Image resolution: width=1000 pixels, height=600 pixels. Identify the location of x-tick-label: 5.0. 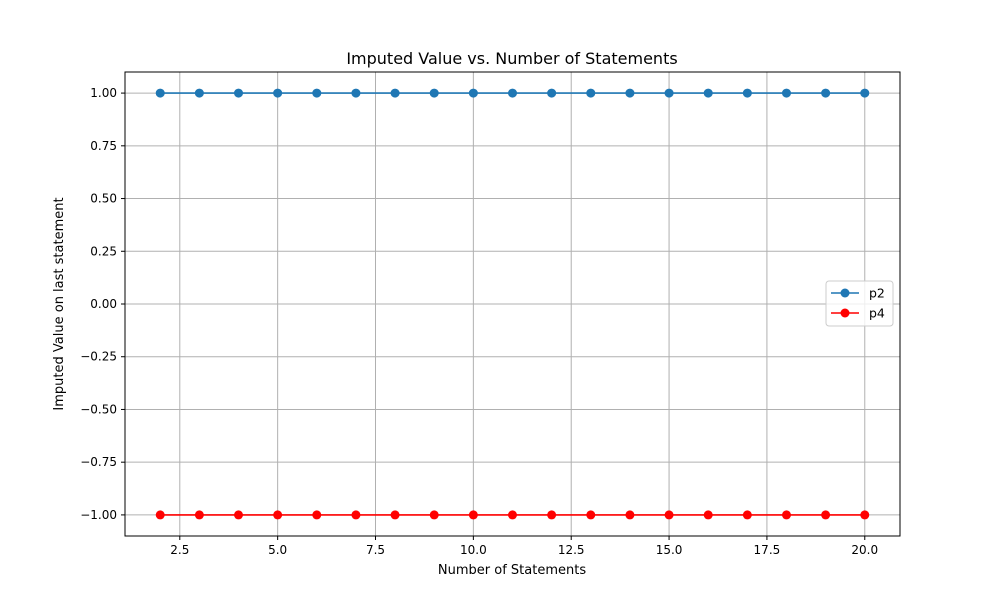
(277, 550).